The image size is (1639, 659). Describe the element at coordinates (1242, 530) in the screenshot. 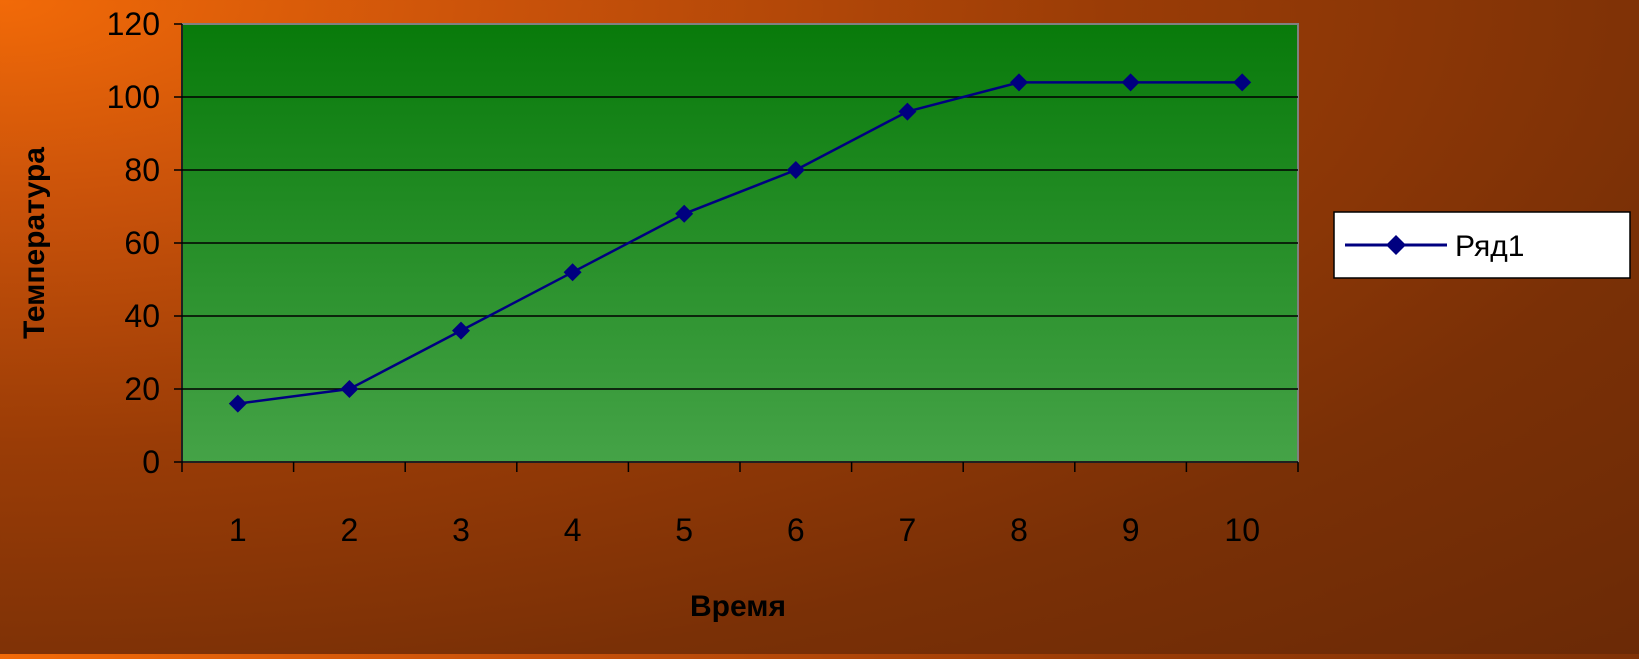

I see `x-tick-label: 10` at that location.